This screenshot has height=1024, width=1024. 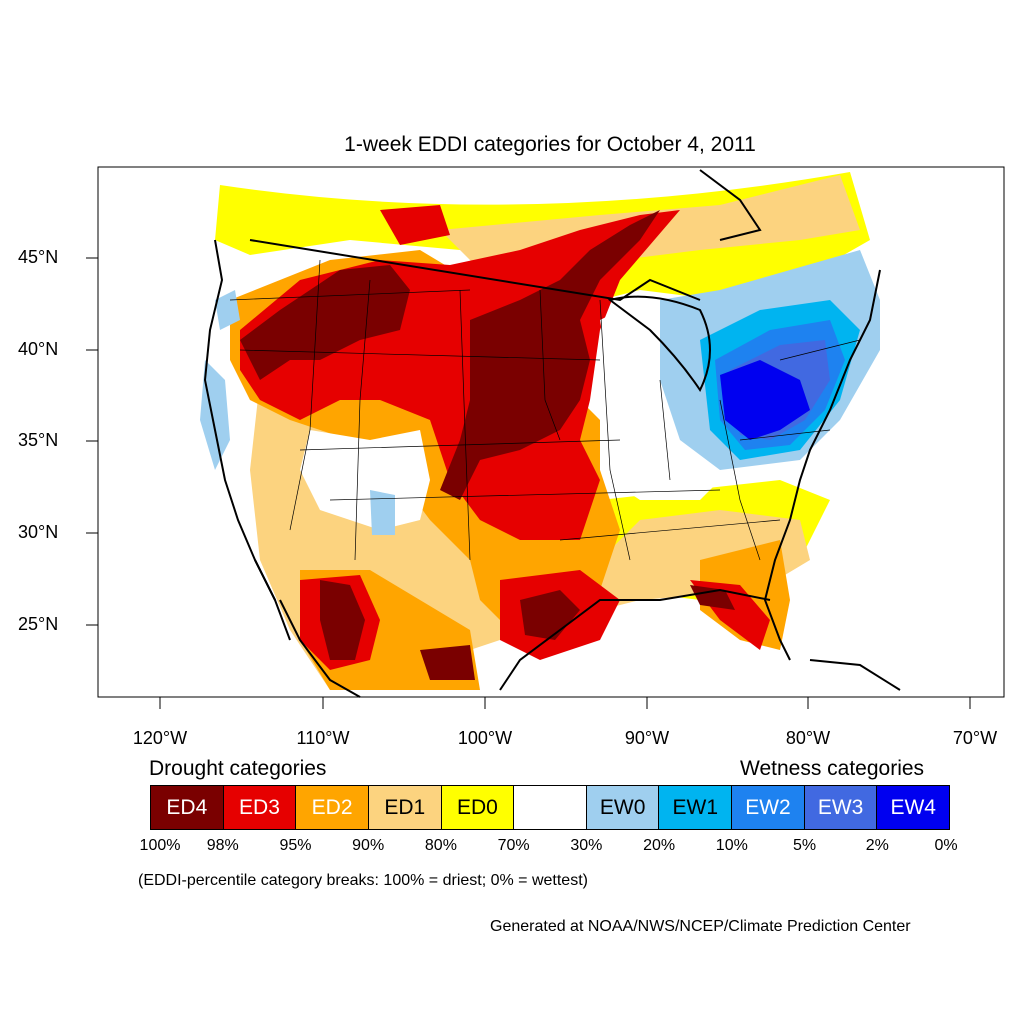 What do you see at coordinates (239, 420) in the screenshot?
I see `west-coast-line` at bounding box center [239, 420].